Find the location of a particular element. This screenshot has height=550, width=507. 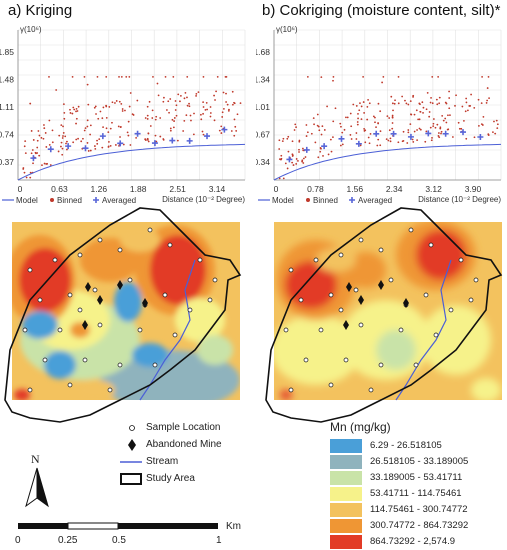

panel-a-title: a) Kriging is located at coordinates (40, 10).